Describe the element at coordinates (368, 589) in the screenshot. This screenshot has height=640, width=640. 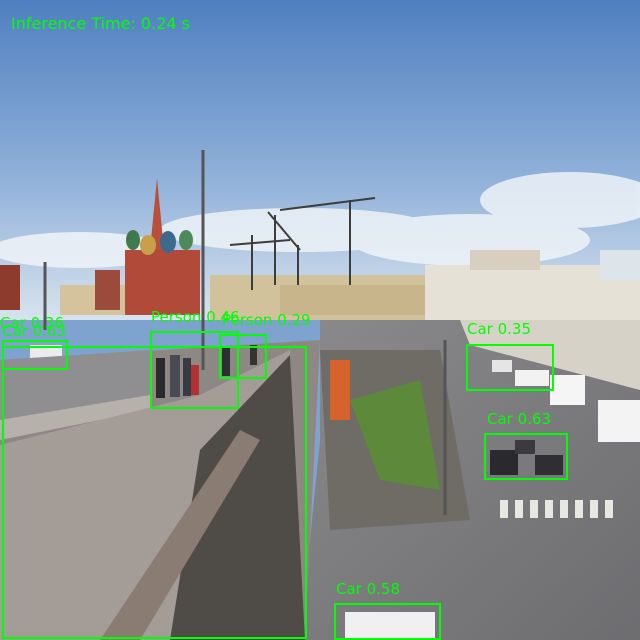
I see `detection-label: Car 0.58` at that location.